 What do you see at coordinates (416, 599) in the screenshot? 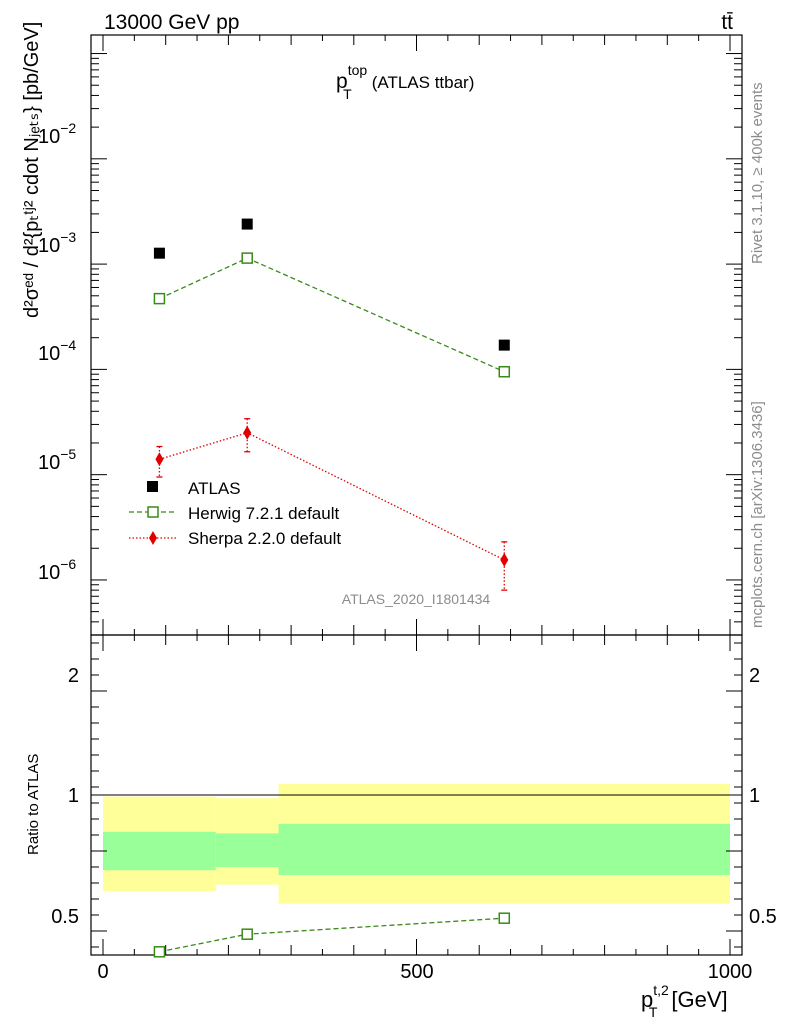
I see `analysis-id: ATLAS_2020_I1801434` at bounding box center [416, 599].